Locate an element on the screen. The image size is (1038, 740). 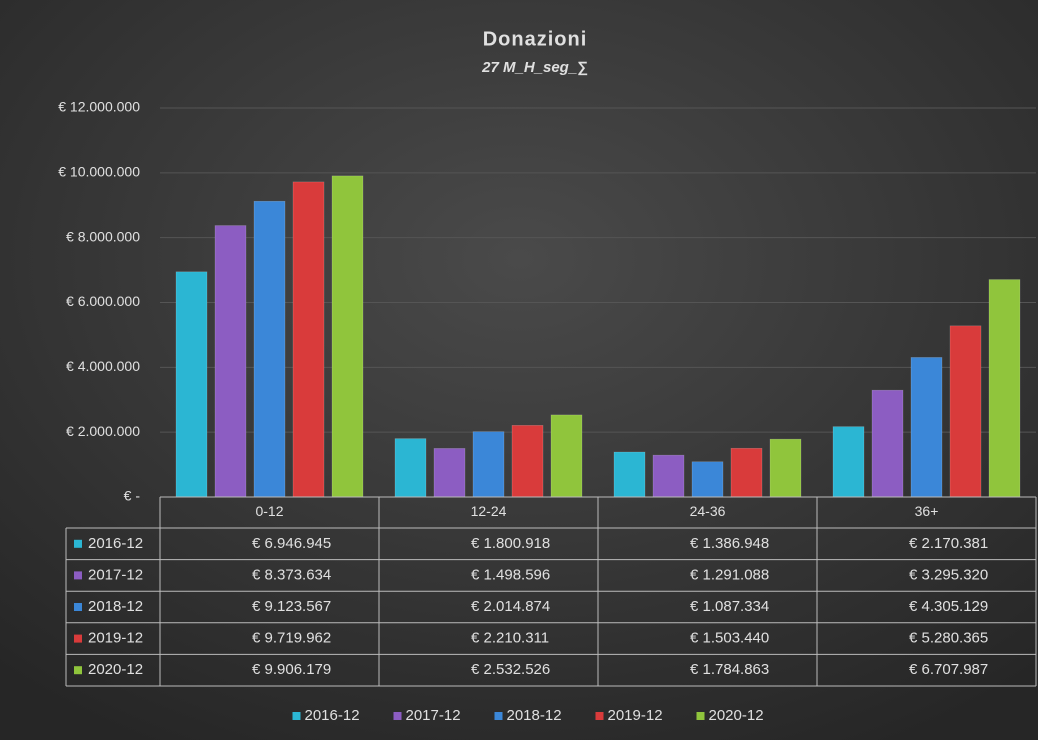
chart-title: Donazioni is located at coordinates (535, 39).